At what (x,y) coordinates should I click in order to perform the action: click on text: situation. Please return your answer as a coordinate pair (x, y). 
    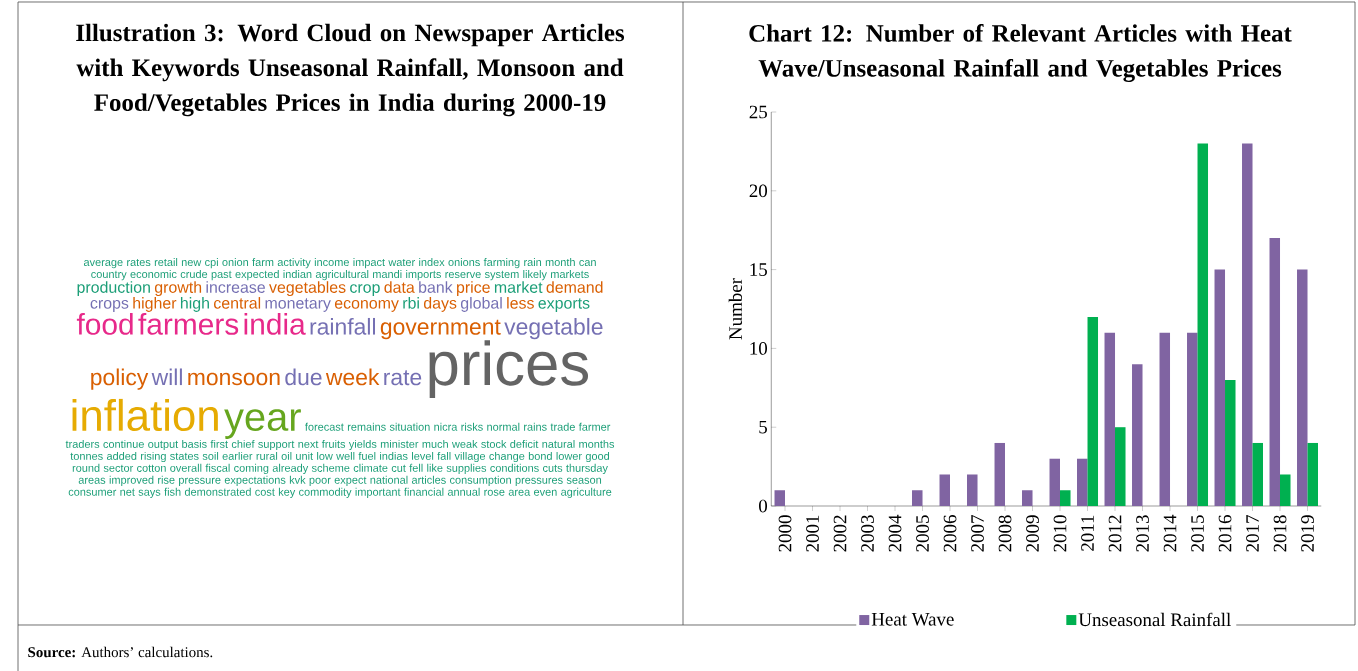
    Looking at the image, I should click on (409, 426).